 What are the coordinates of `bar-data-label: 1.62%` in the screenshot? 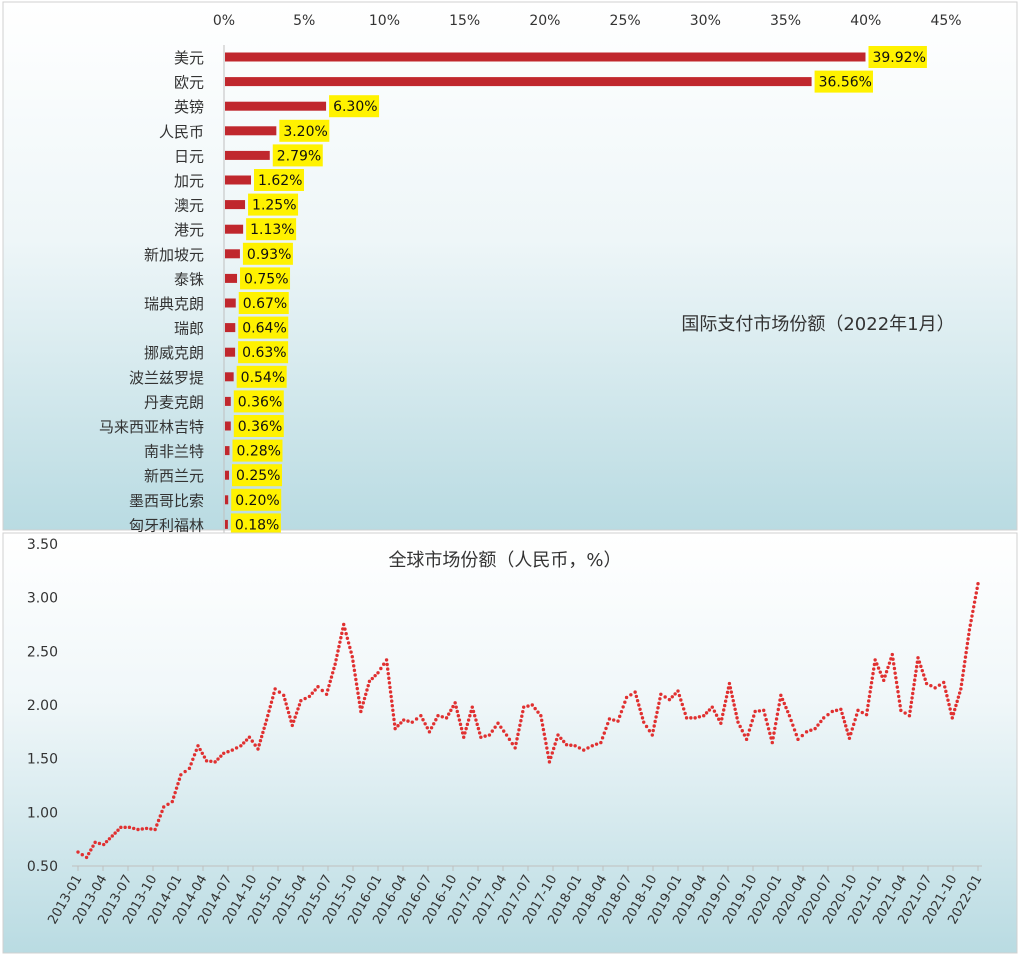 It's located at (280, 181).